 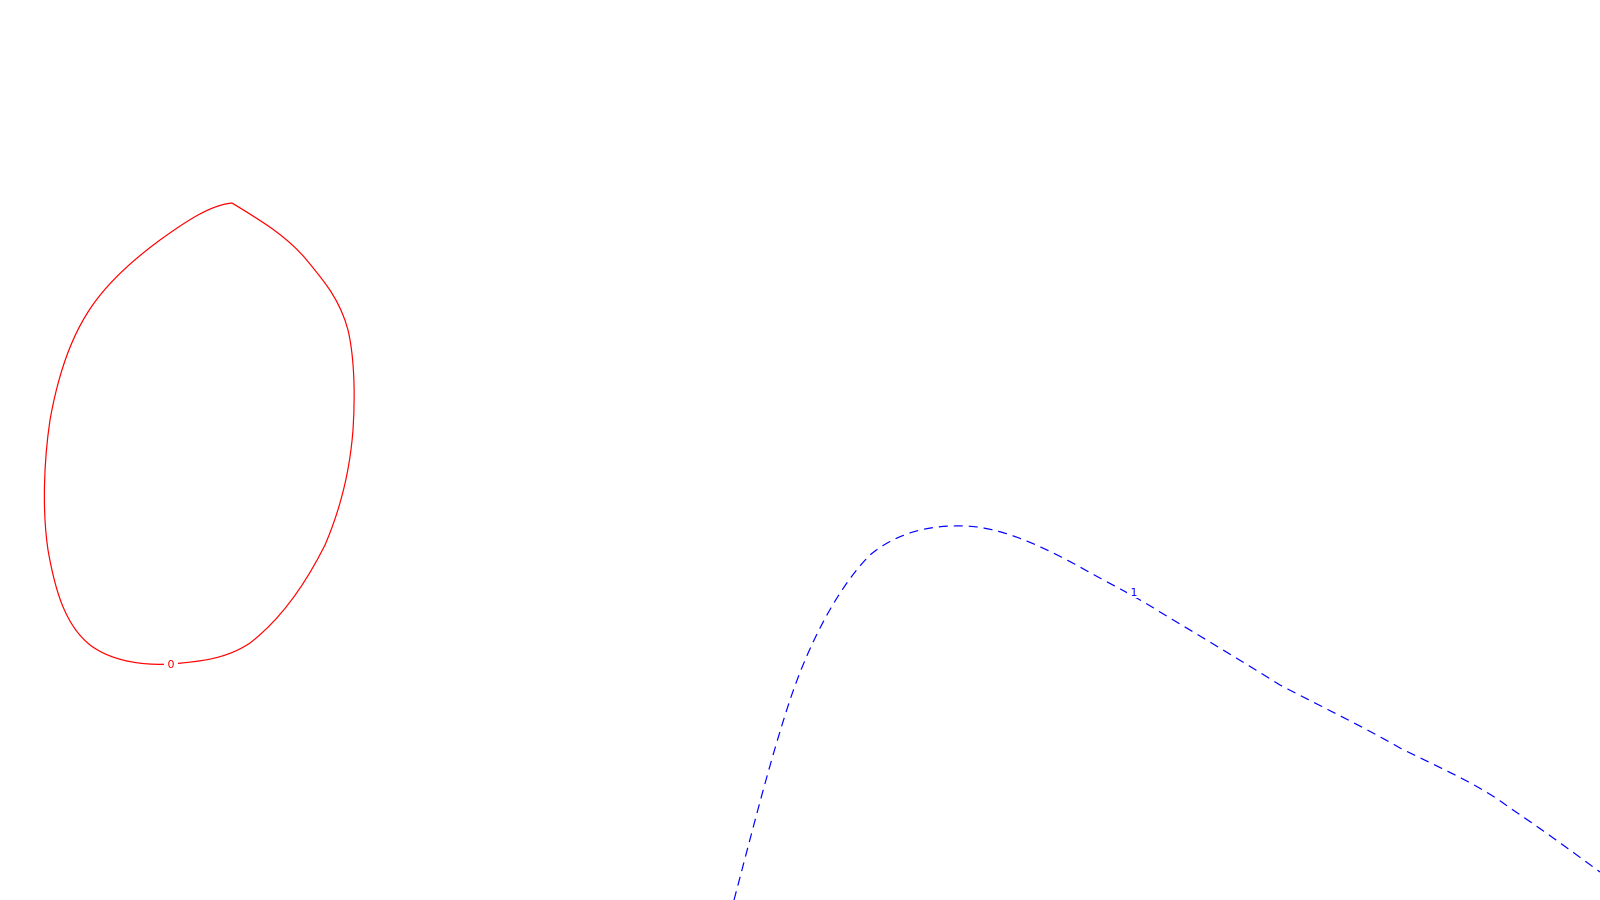 I want to click on contour-0-label: 0, so click(x=171, y=664).